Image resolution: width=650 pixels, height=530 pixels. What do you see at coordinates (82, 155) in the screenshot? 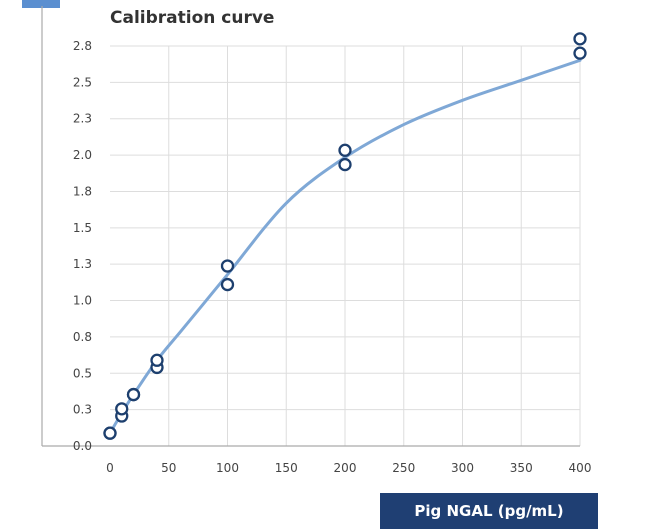
I see `y-tick-label: 2.0` at bounding box center [82, 155].